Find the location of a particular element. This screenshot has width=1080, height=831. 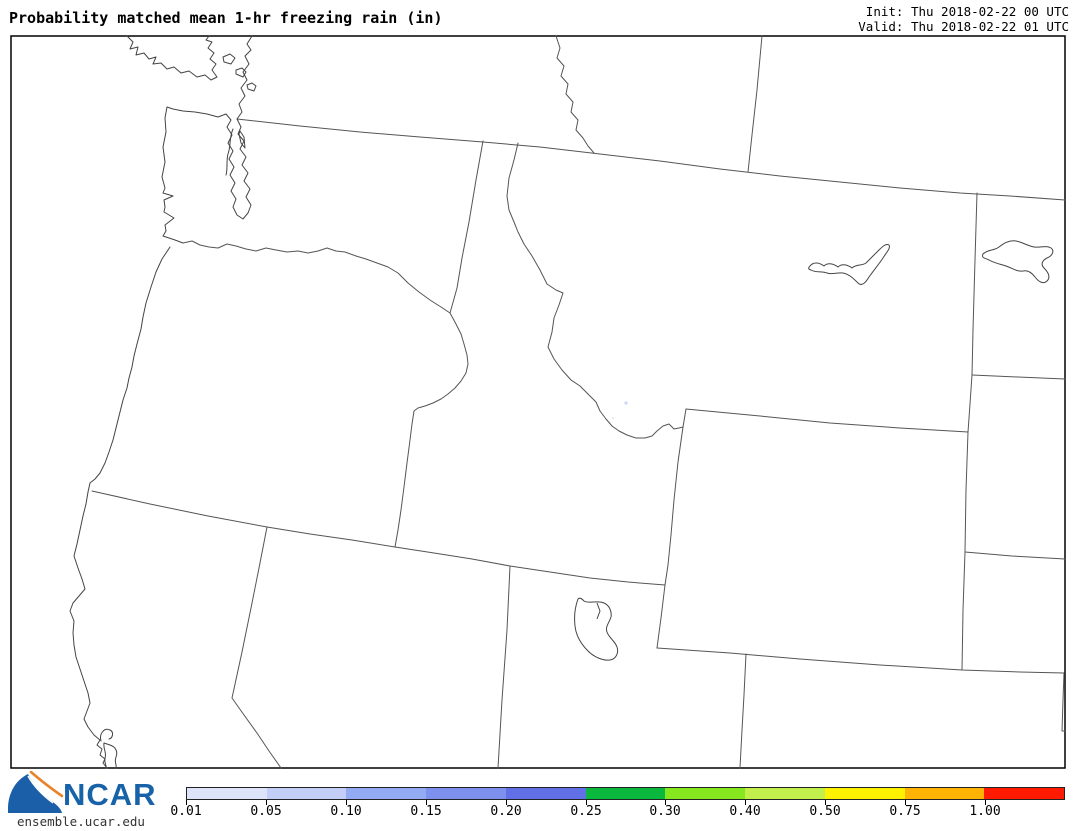

co-east-border is located at coordinates (1063, 702).